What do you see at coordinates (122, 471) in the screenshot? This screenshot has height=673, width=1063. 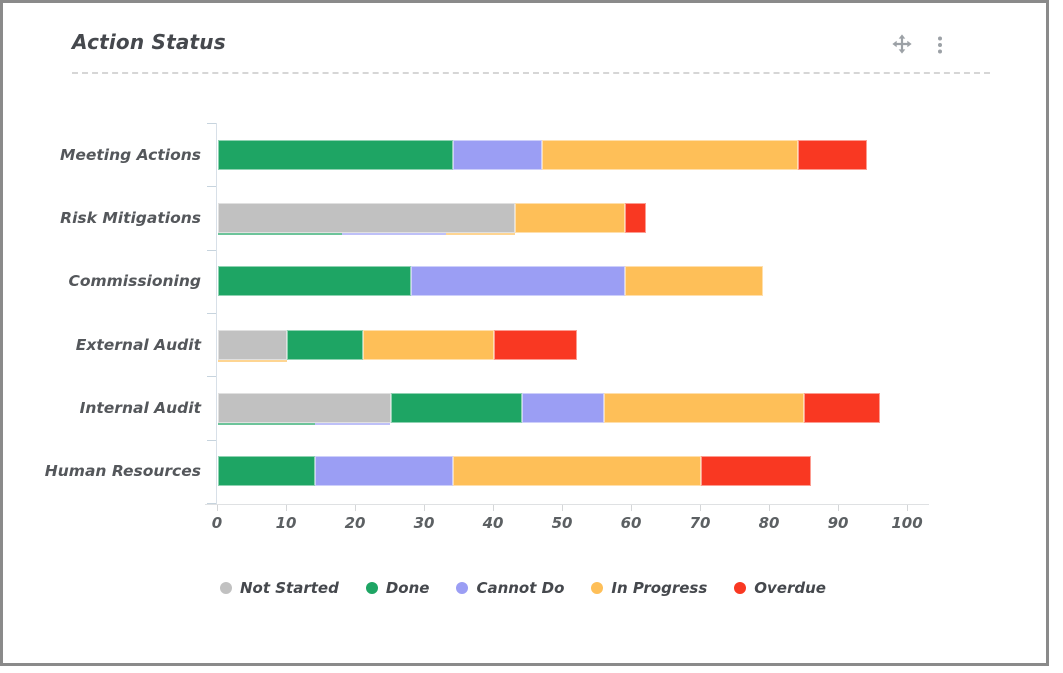 I see `category-label-human-resources: Human Resources` at bounding box center [122, 471].